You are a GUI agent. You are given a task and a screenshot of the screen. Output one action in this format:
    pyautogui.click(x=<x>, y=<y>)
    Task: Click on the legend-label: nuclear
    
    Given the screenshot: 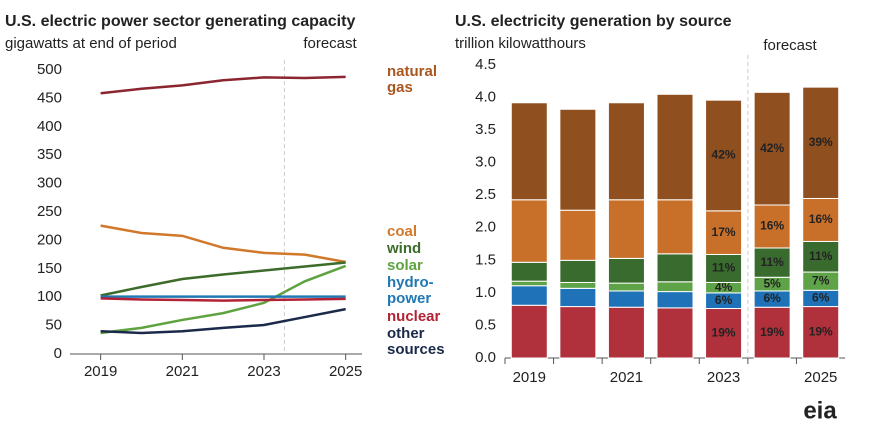 What is the action you would take?
    pyautogui.click(x=414, y=316)
    